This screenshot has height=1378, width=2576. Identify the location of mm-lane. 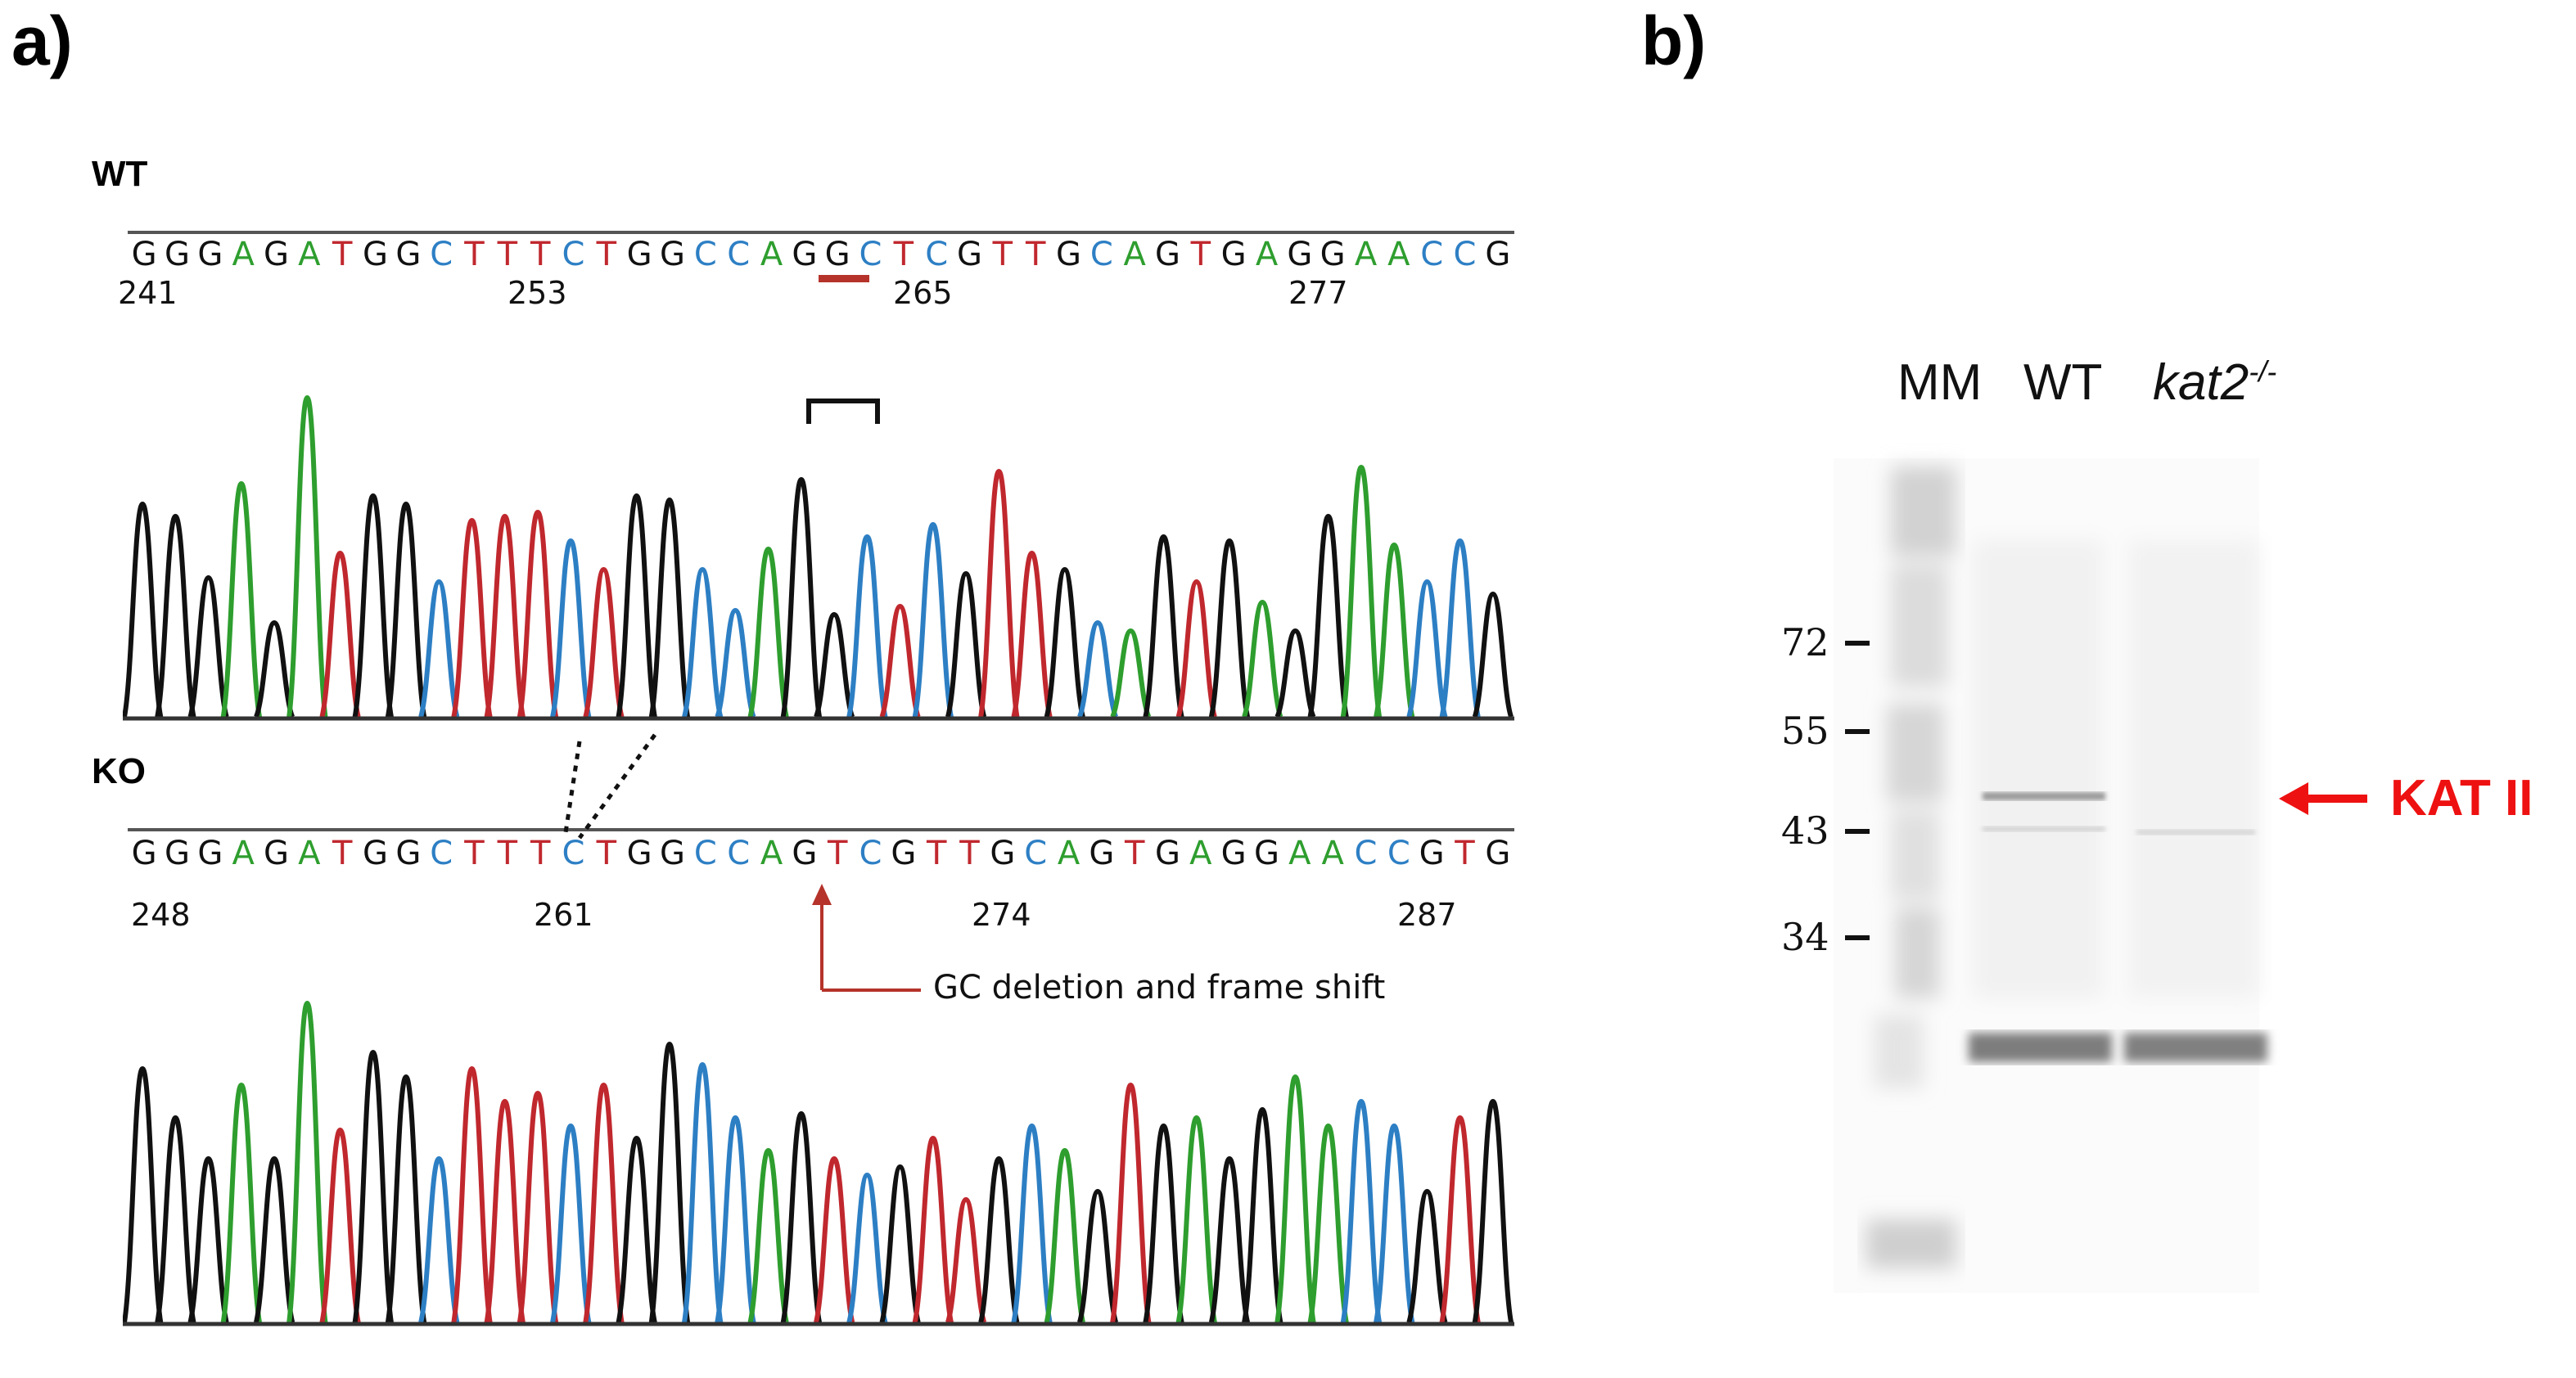
(1911, 867).